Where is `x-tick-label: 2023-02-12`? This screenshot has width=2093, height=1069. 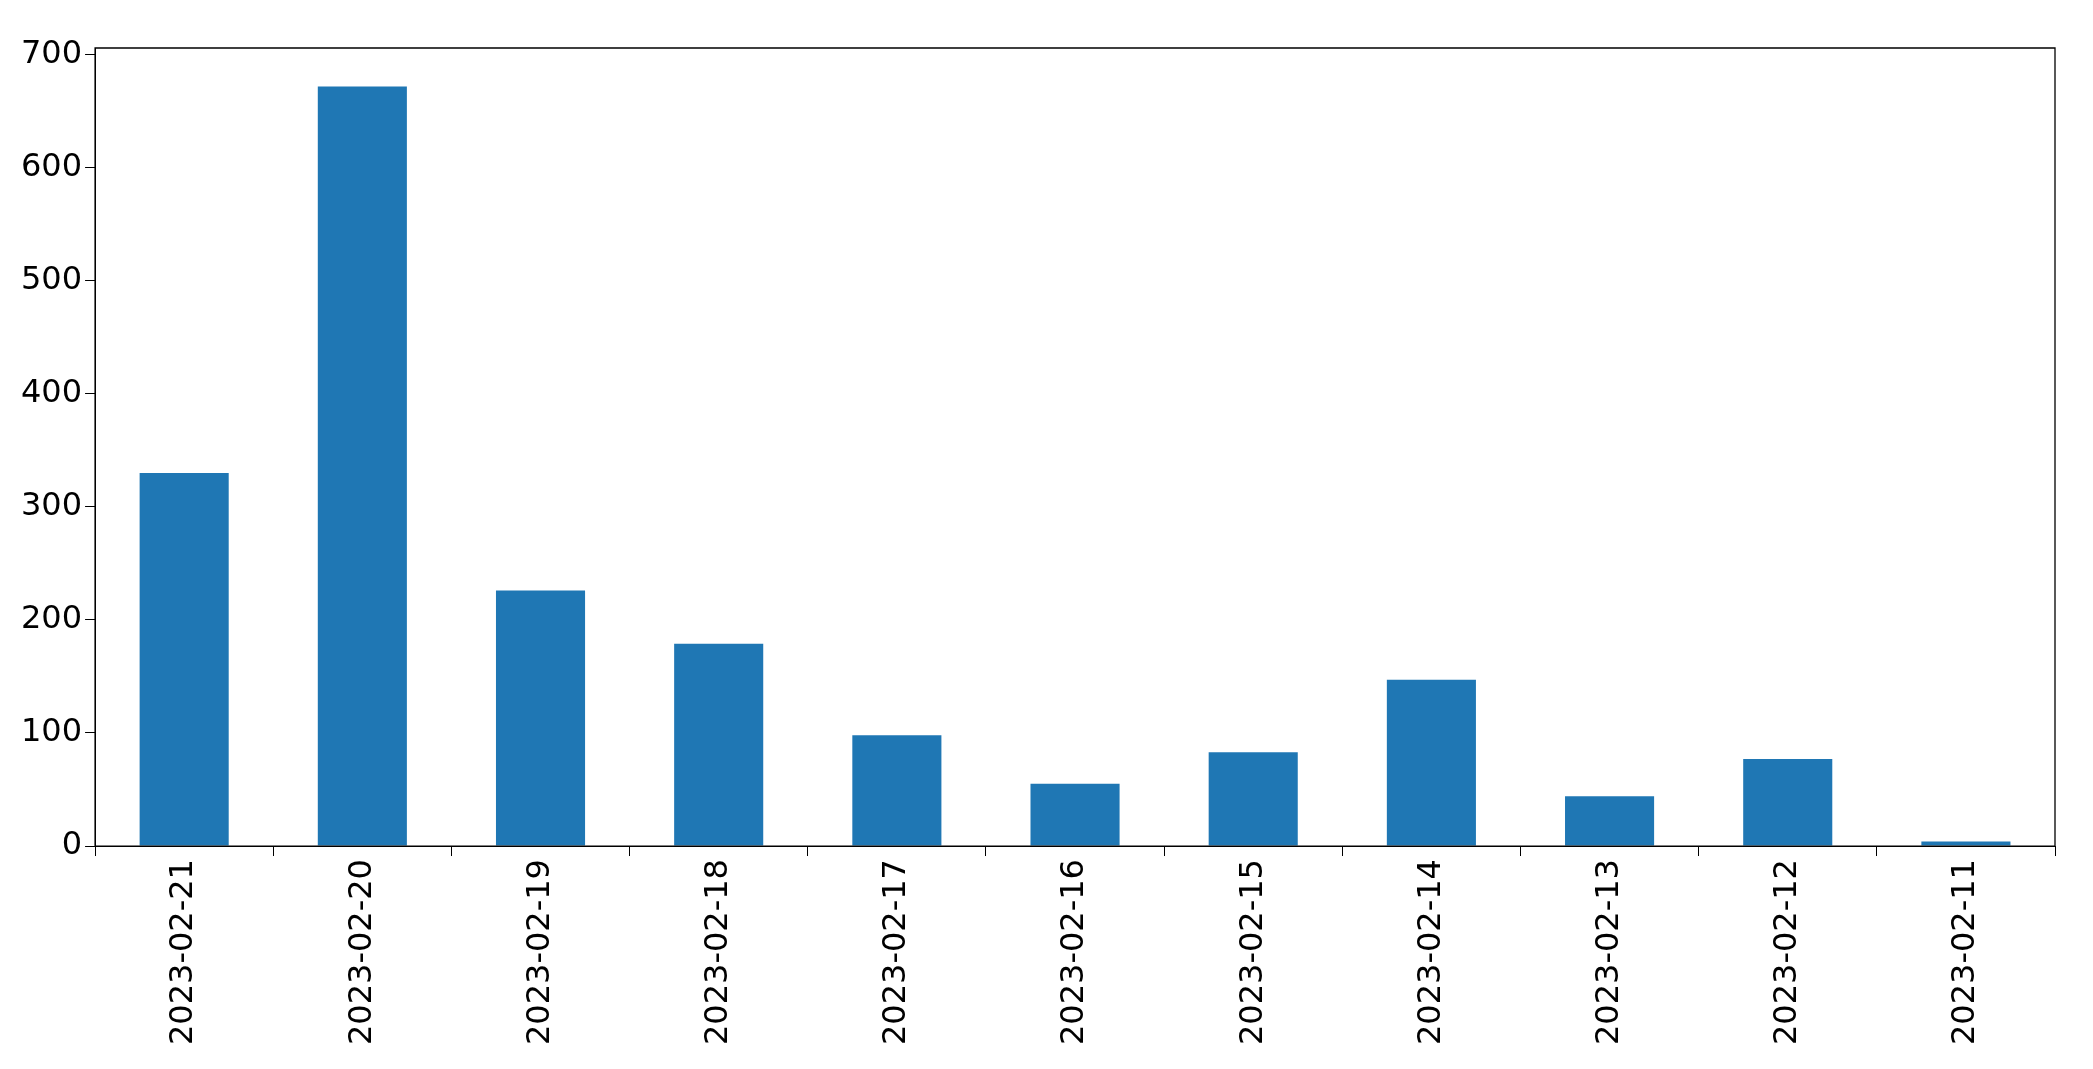 x-tick-label: 2023-02-12 is located at coordinates (1785, 952).